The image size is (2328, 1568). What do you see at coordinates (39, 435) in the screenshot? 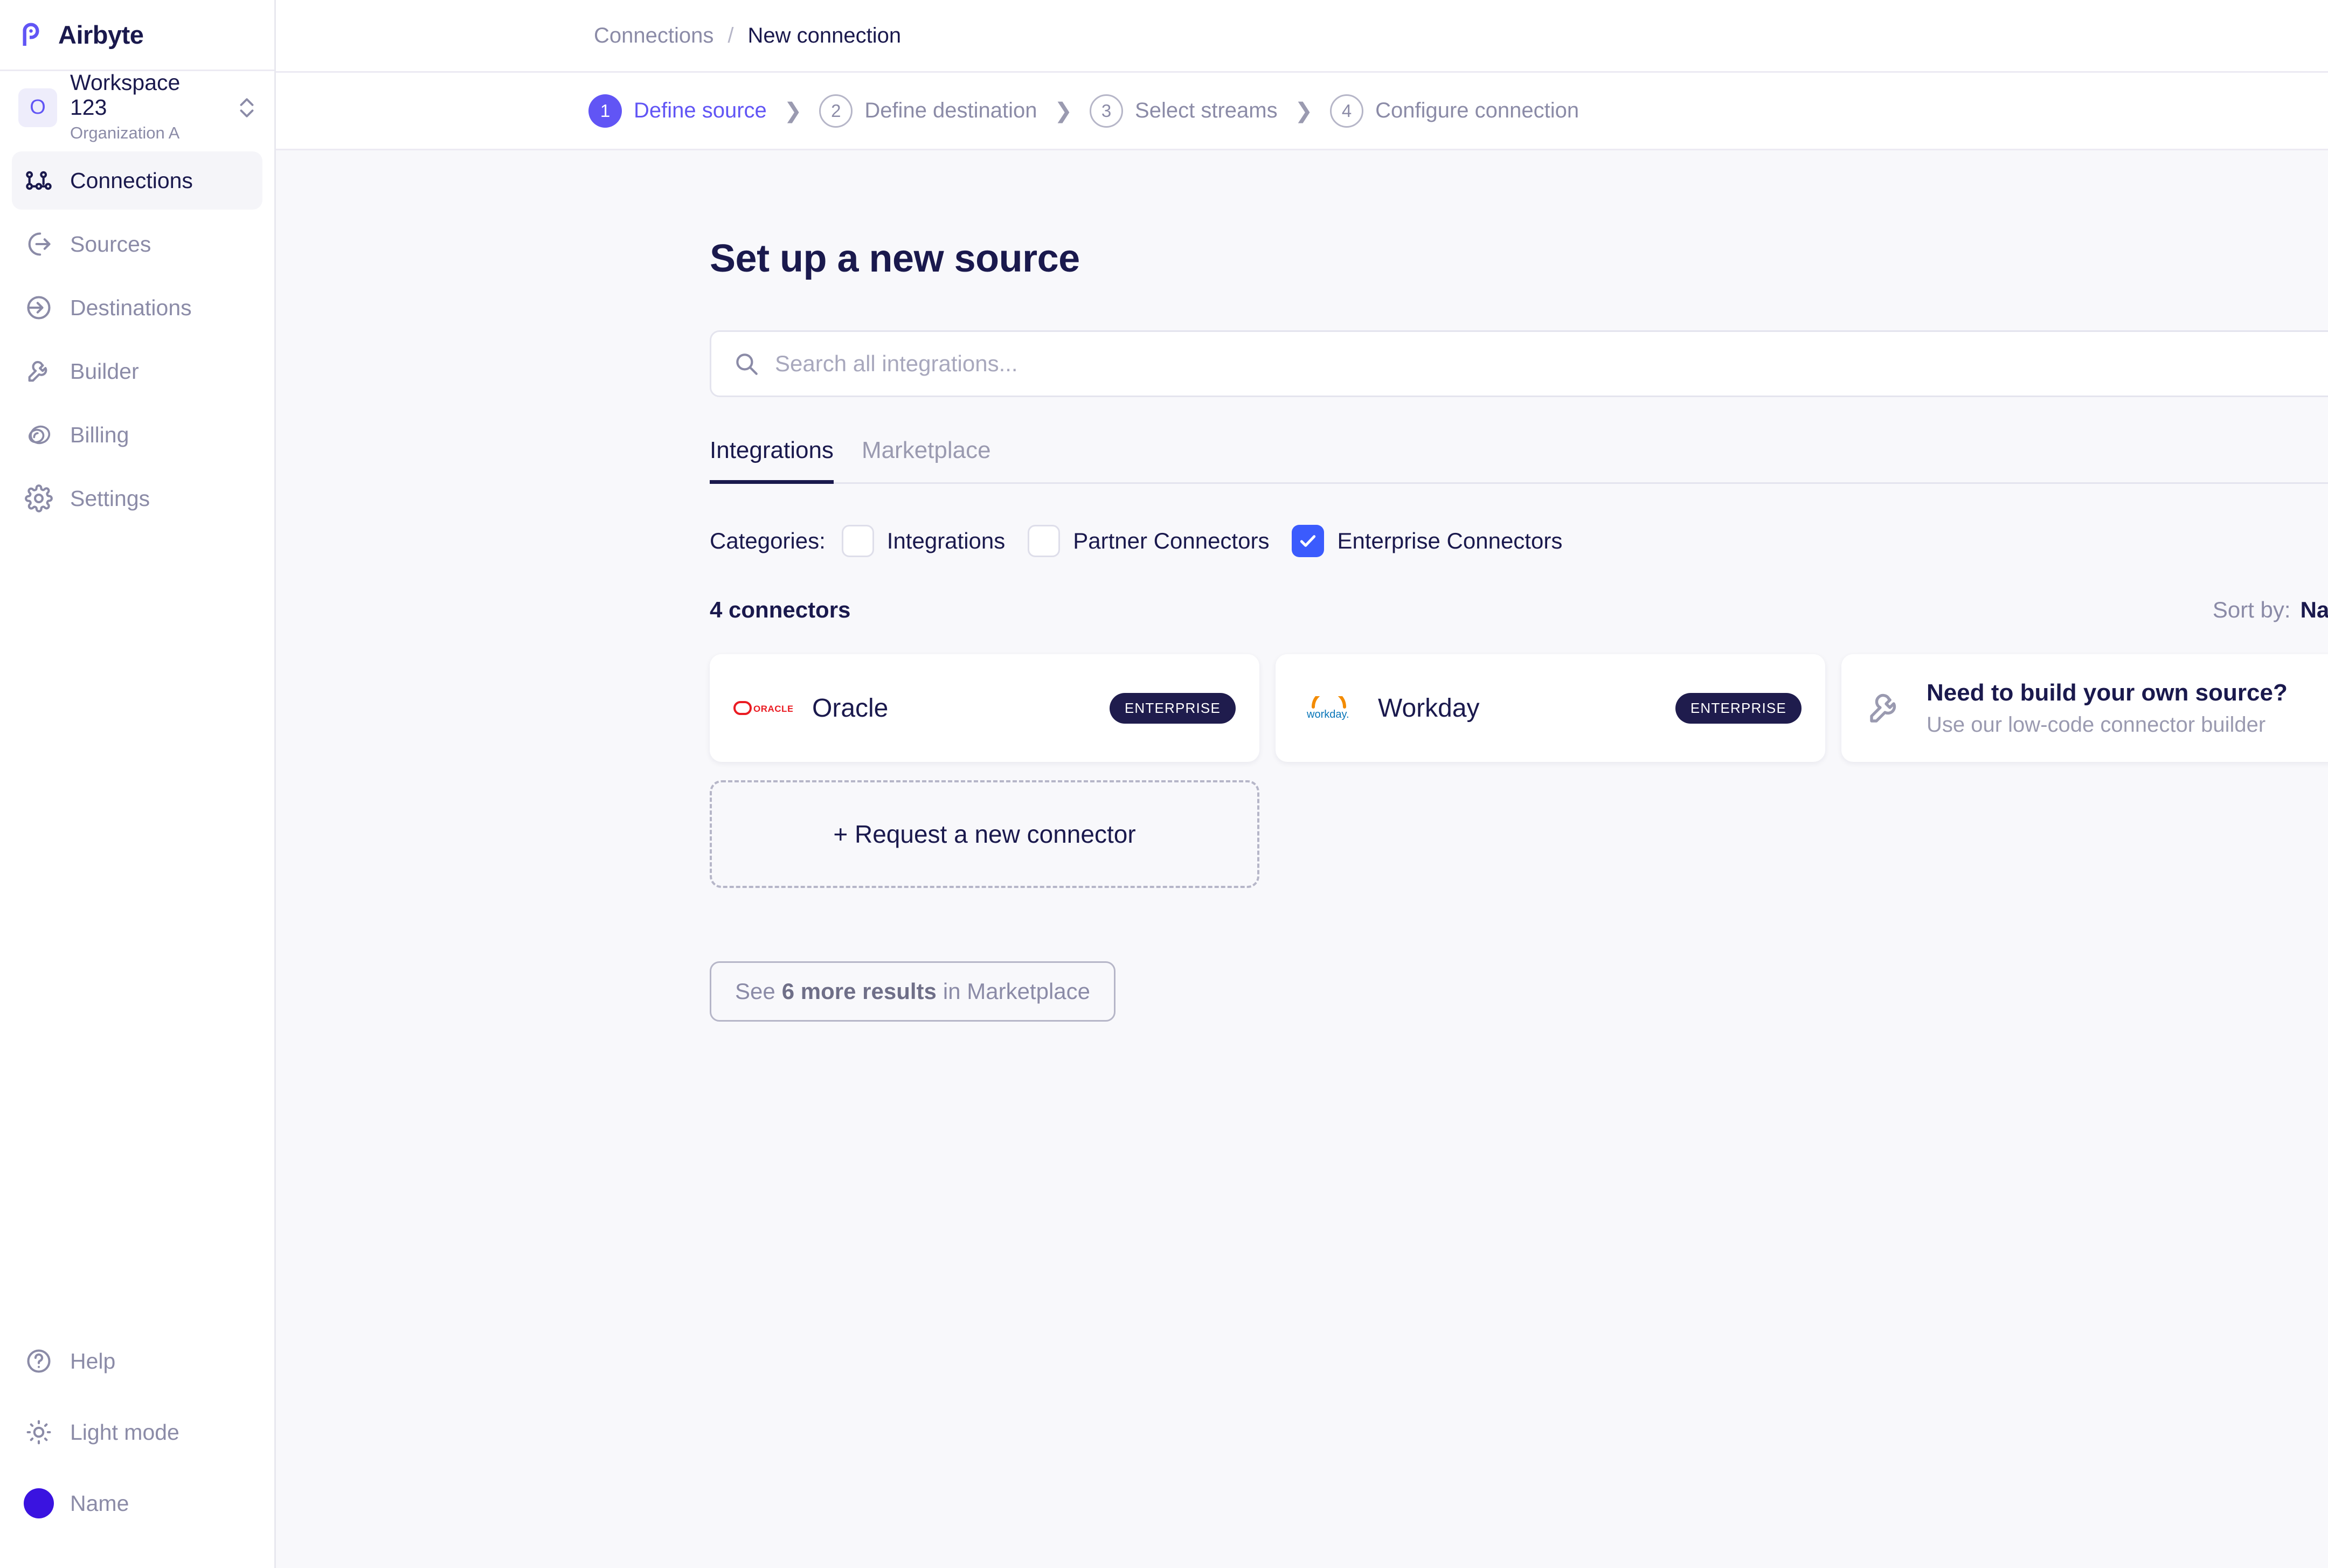
I see `billing-icon` at bounding box center [39, 435].